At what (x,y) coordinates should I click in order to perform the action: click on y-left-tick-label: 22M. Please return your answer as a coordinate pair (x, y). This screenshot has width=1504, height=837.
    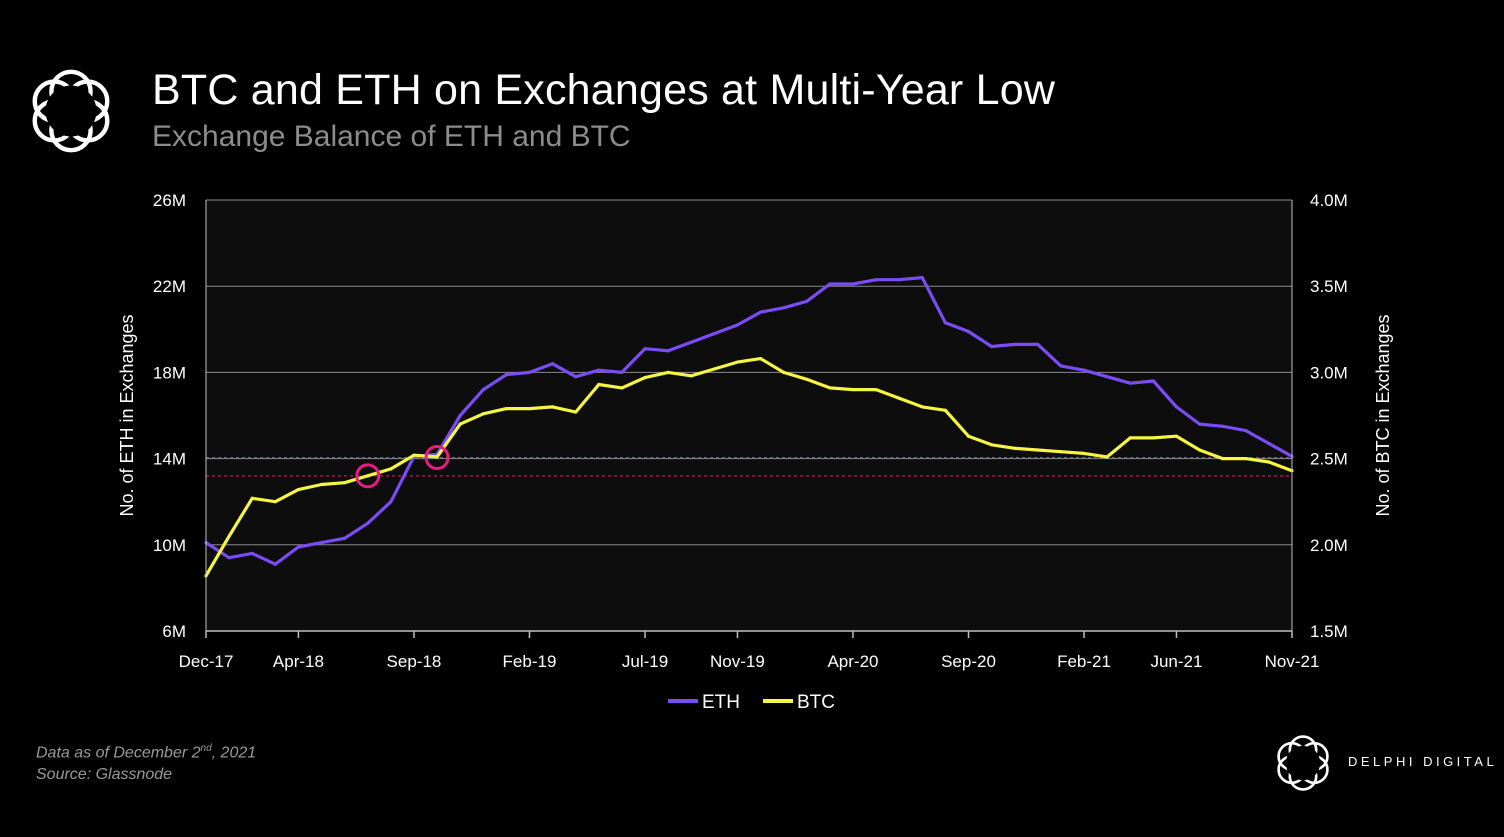
    Looking at the image, I should click on (169, 286).